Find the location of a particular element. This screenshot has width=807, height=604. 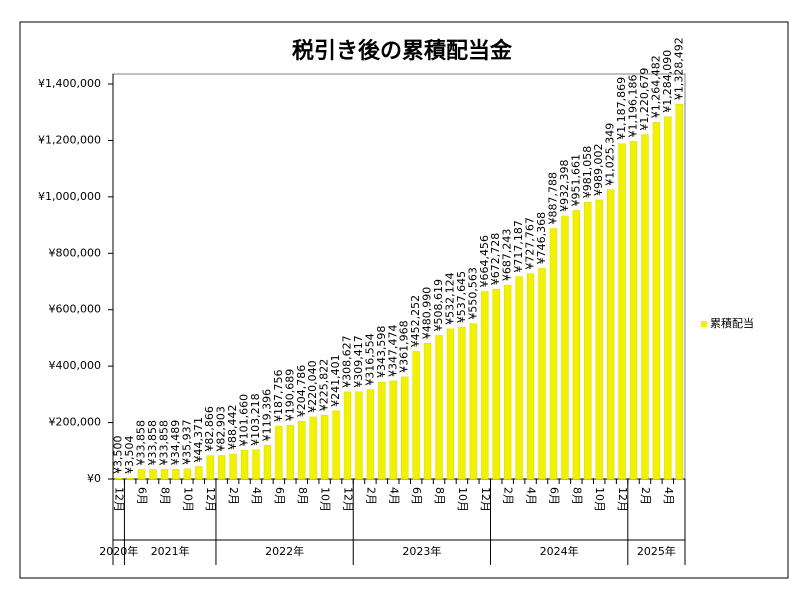

value-label: ¥452,252 is located at coordinates (415, 321).